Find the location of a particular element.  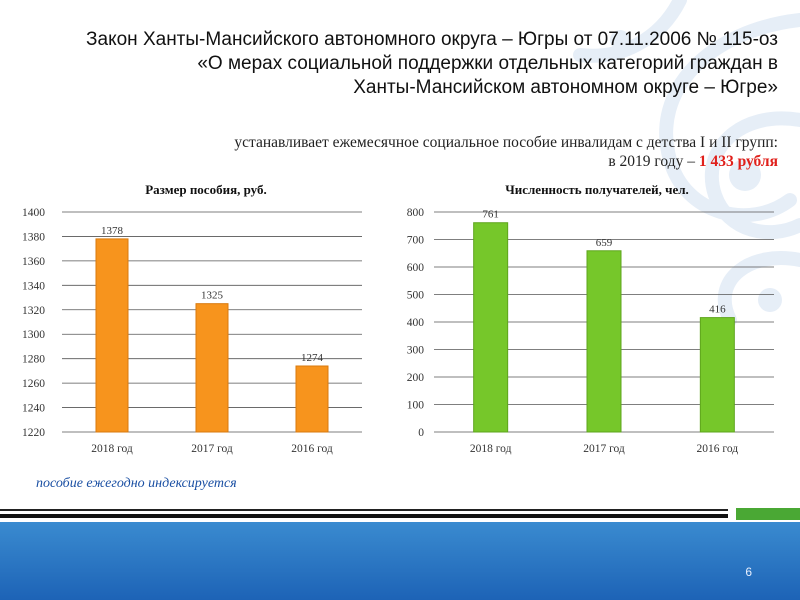

page-number: 6 is located at coordinates (748, 572).